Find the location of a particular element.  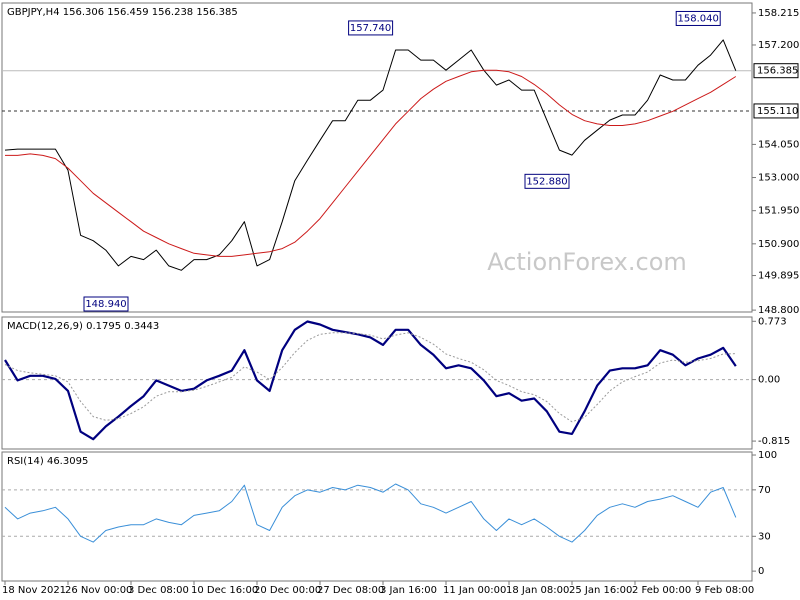

x-tick-label: 20 Dec 00:00 is located at coordinates (287, 590).